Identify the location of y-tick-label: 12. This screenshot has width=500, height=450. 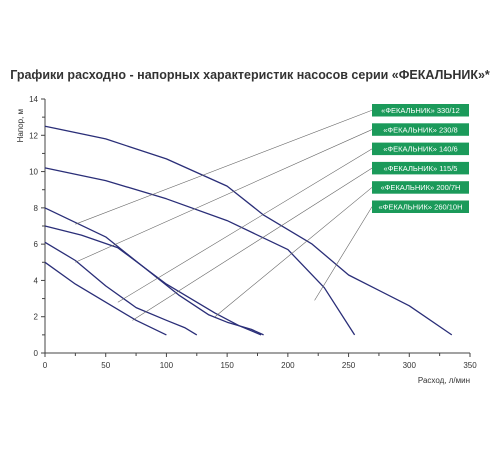
(33, 135).